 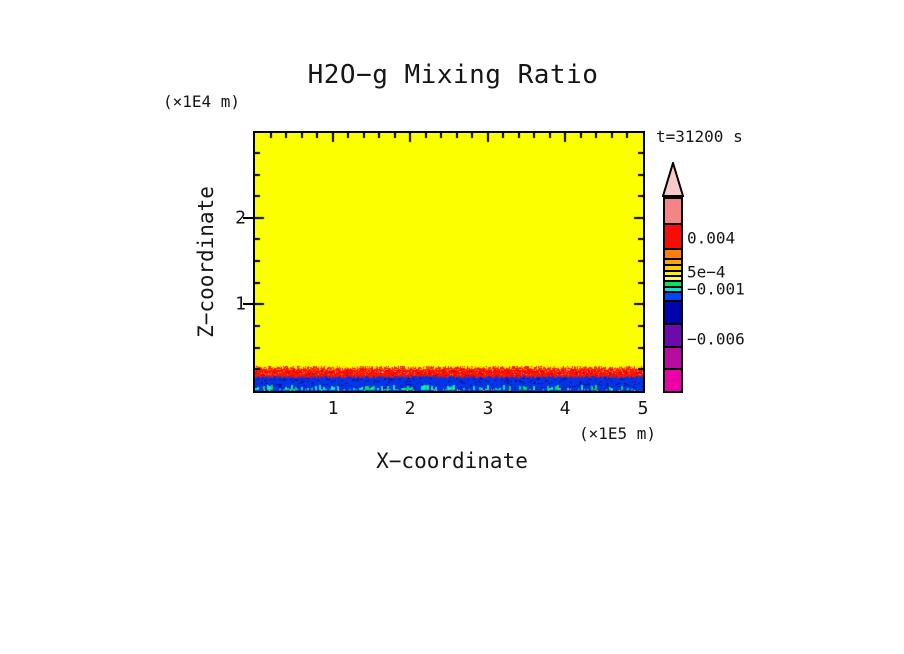 What do you see at coordinates (711, 238) in the screenshot?
I see `colorbar-label-0: 0.004` at bounding box center [711, 238].